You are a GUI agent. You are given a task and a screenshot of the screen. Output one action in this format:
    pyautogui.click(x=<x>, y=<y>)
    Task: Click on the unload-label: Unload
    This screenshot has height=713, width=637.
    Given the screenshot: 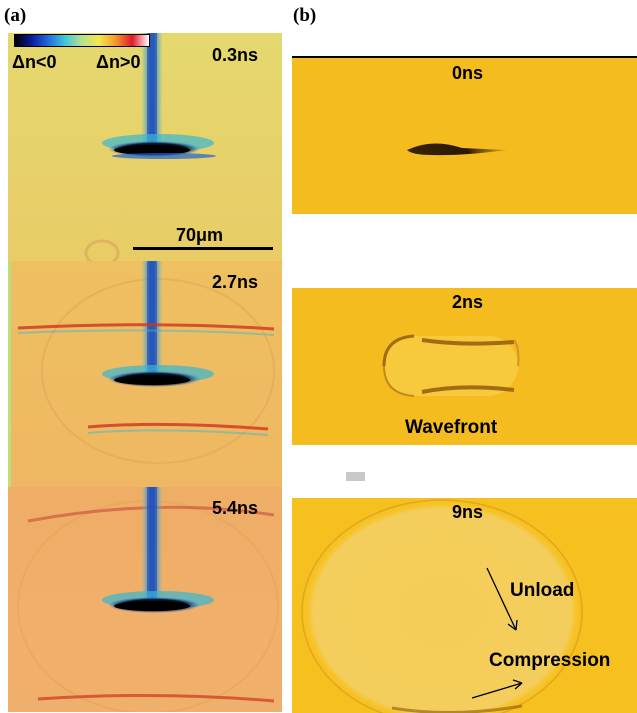 What is the action you would take?
    pyautogui.click(x=542, y=590)
    